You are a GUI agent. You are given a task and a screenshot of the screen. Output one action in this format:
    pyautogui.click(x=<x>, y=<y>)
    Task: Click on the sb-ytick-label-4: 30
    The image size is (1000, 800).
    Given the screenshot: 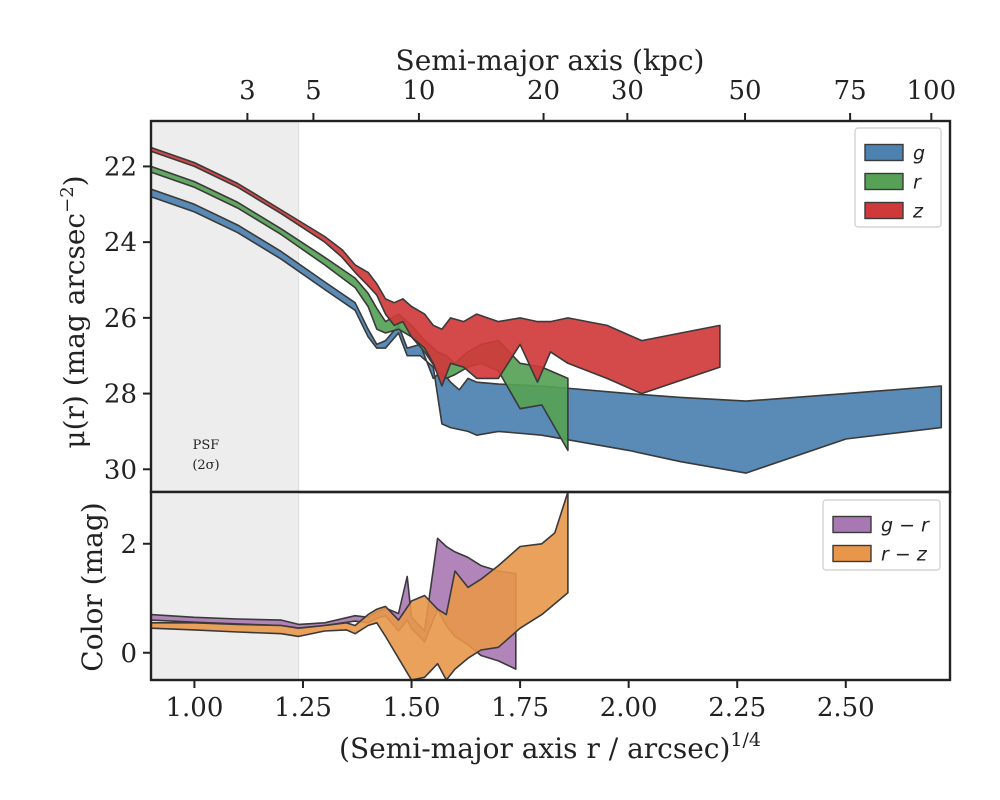 What is the action you would take?
    pyautogui.click(x=120, y=470)
    